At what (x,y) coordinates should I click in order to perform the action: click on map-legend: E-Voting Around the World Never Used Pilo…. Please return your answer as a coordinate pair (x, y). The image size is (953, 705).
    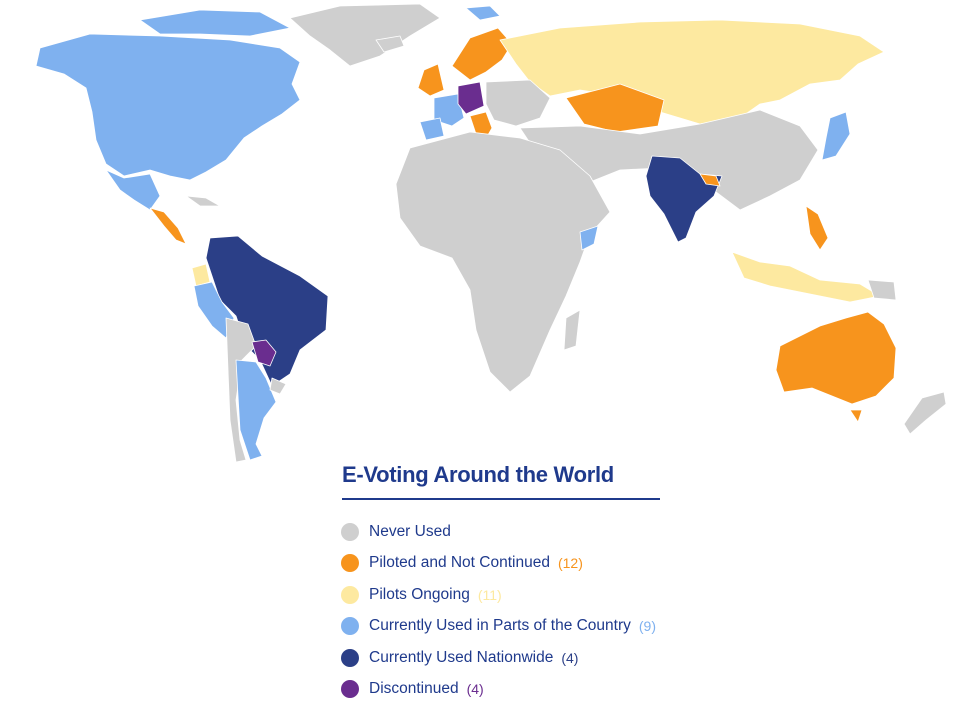
    Looking at the image, I should click on (505, 581).